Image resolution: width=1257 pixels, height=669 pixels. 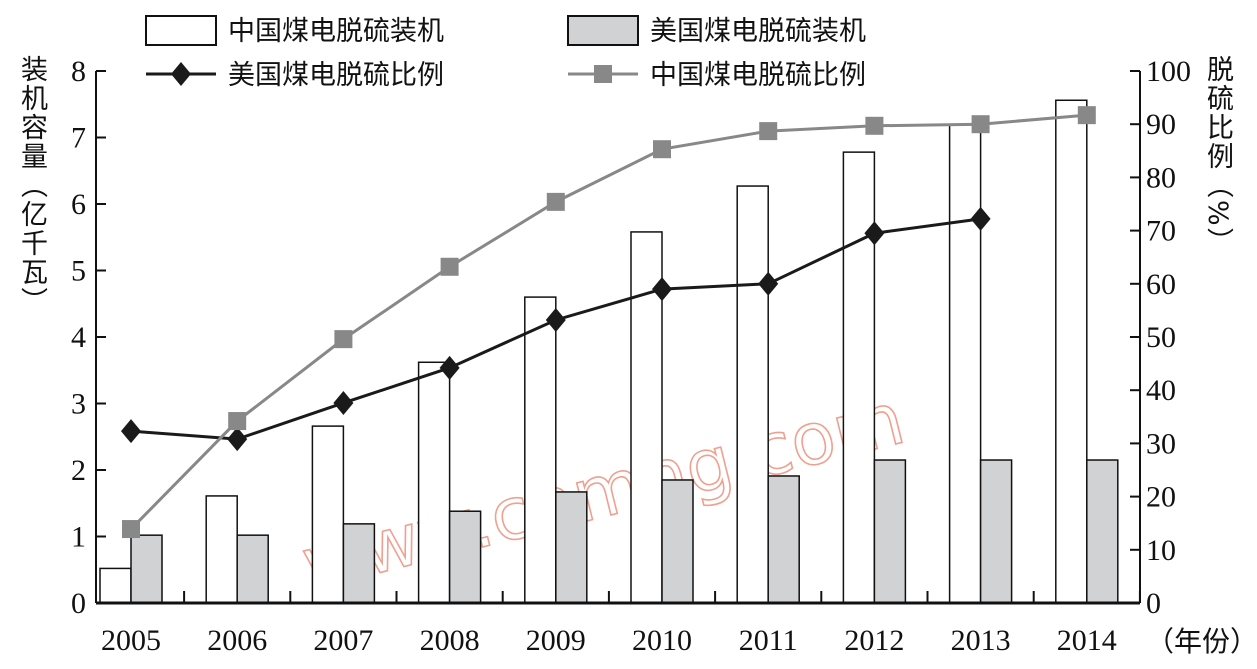 I want to click on bar-china-2014, so click(x=1071, y=351).